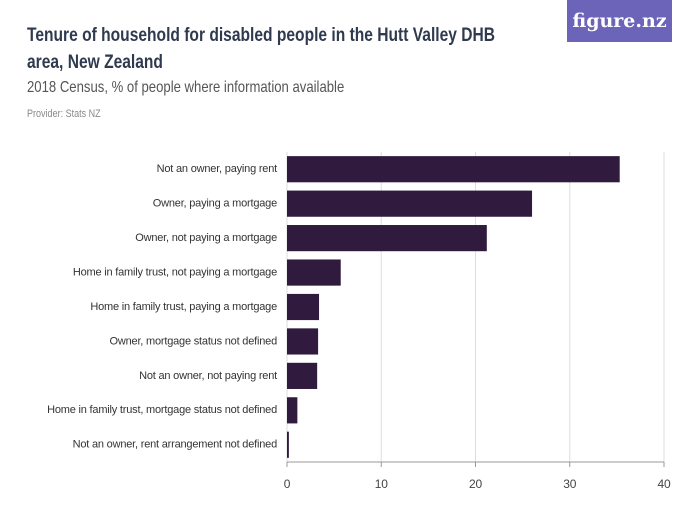 The width and height of the screenshot is (700, 525). Describe the element at coordinates (208, 376) in the screenshot. I see `y-tick-label: Not an owner, not paying rent` at that location.